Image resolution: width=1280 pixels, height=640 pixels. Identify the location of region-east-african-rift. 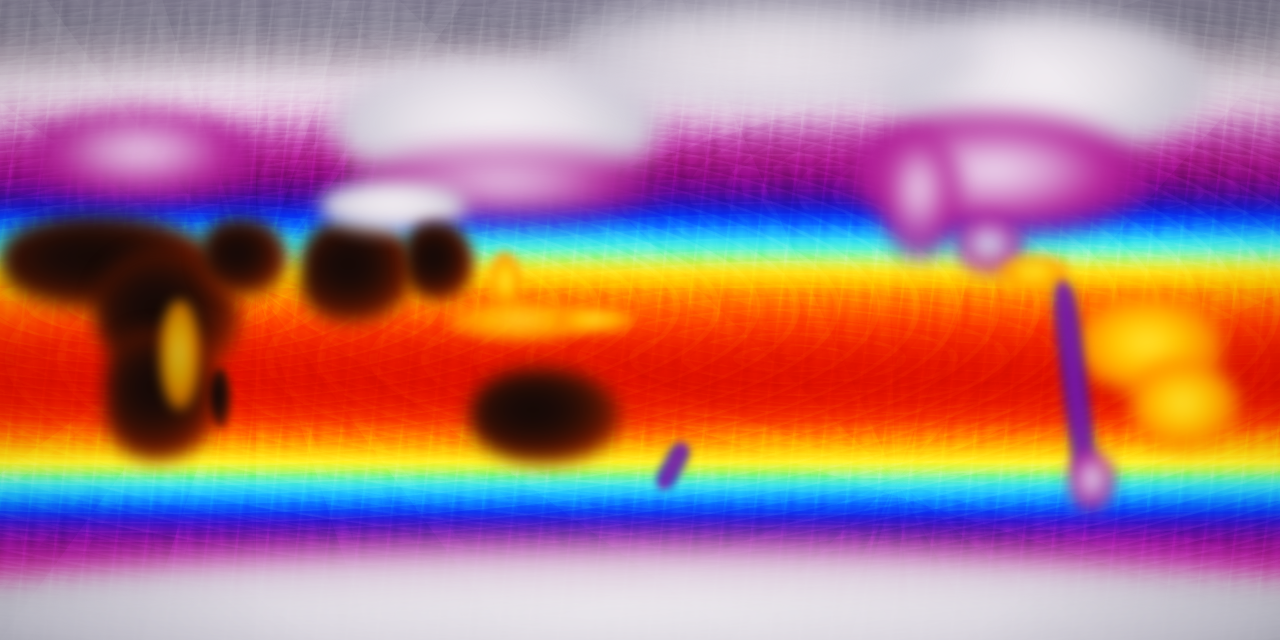
(180, 355).